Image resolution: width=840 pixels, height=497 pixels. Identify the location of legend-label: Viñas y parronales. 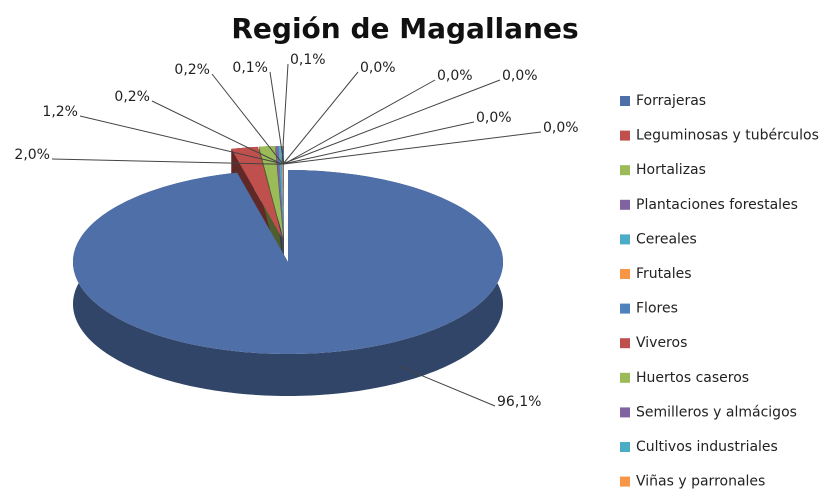
(700, 482).